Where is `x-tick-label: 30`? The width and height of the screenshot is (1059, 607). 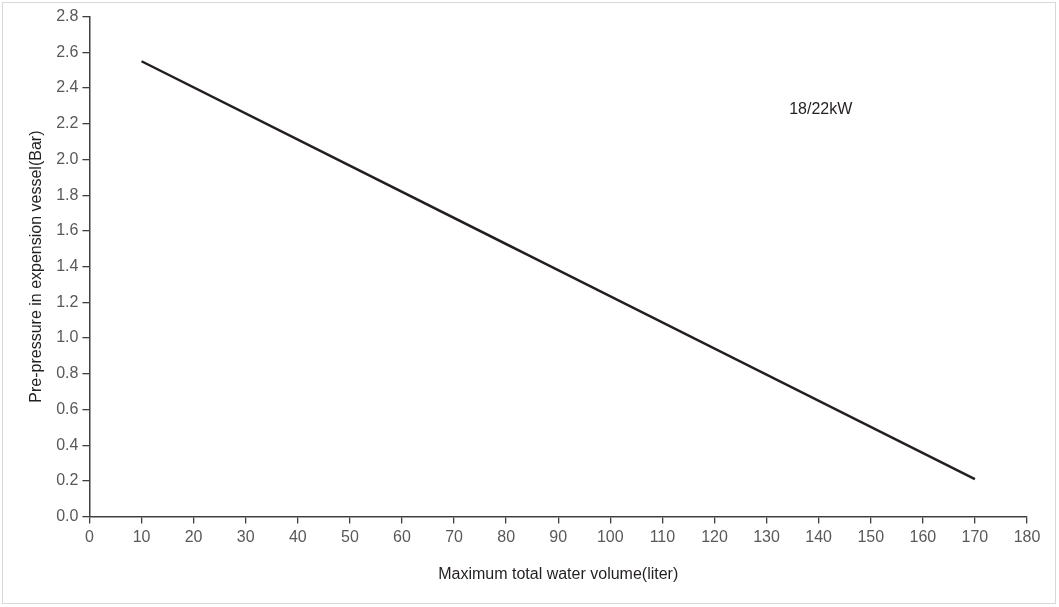
x-tick-label: 30 is located at coordinates (245, 536).